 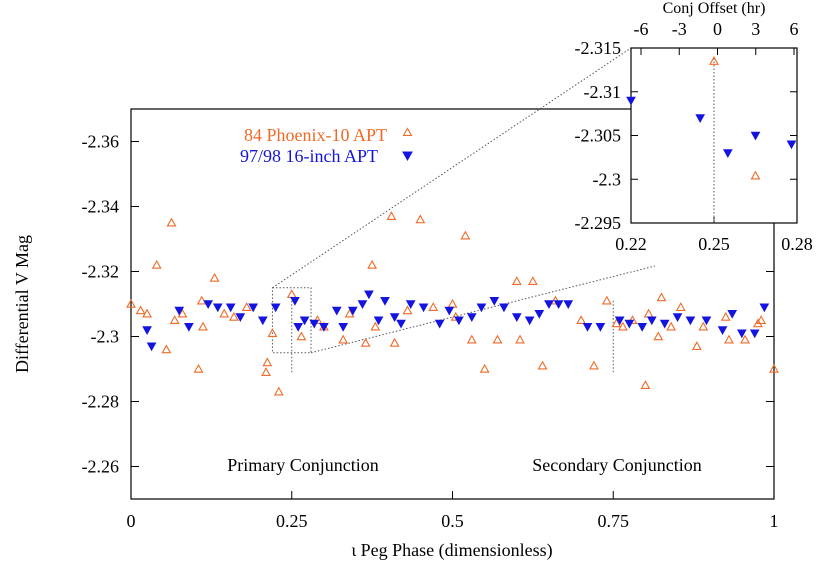 I want to click on x-tick-label: 0.25, so click(x=292, y=521).